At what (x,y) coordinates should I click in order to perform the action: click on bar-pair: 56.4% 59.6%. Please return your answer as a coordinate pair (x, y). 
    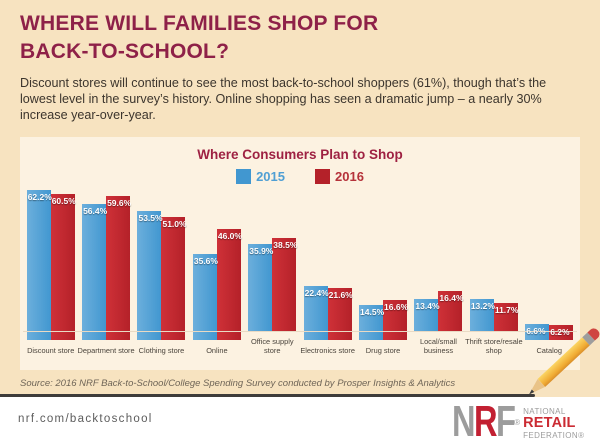
    Looking at the image, I should click on (107, 263).